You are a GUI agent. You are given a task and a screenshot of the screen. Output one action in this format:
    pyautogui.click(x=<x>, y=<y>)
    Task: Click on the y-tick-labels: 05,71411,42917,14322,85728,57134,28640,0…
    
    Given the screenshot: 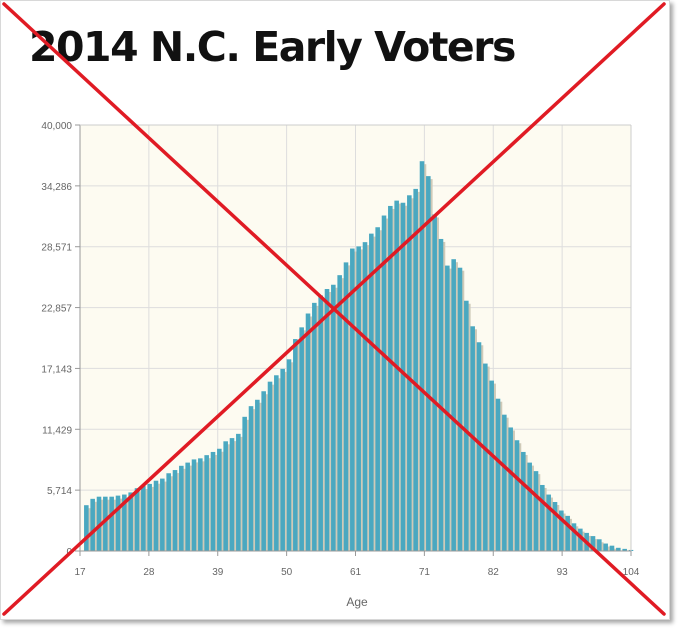 What is the action you would take?
    pyautogui.click(x=60, y=339)
    